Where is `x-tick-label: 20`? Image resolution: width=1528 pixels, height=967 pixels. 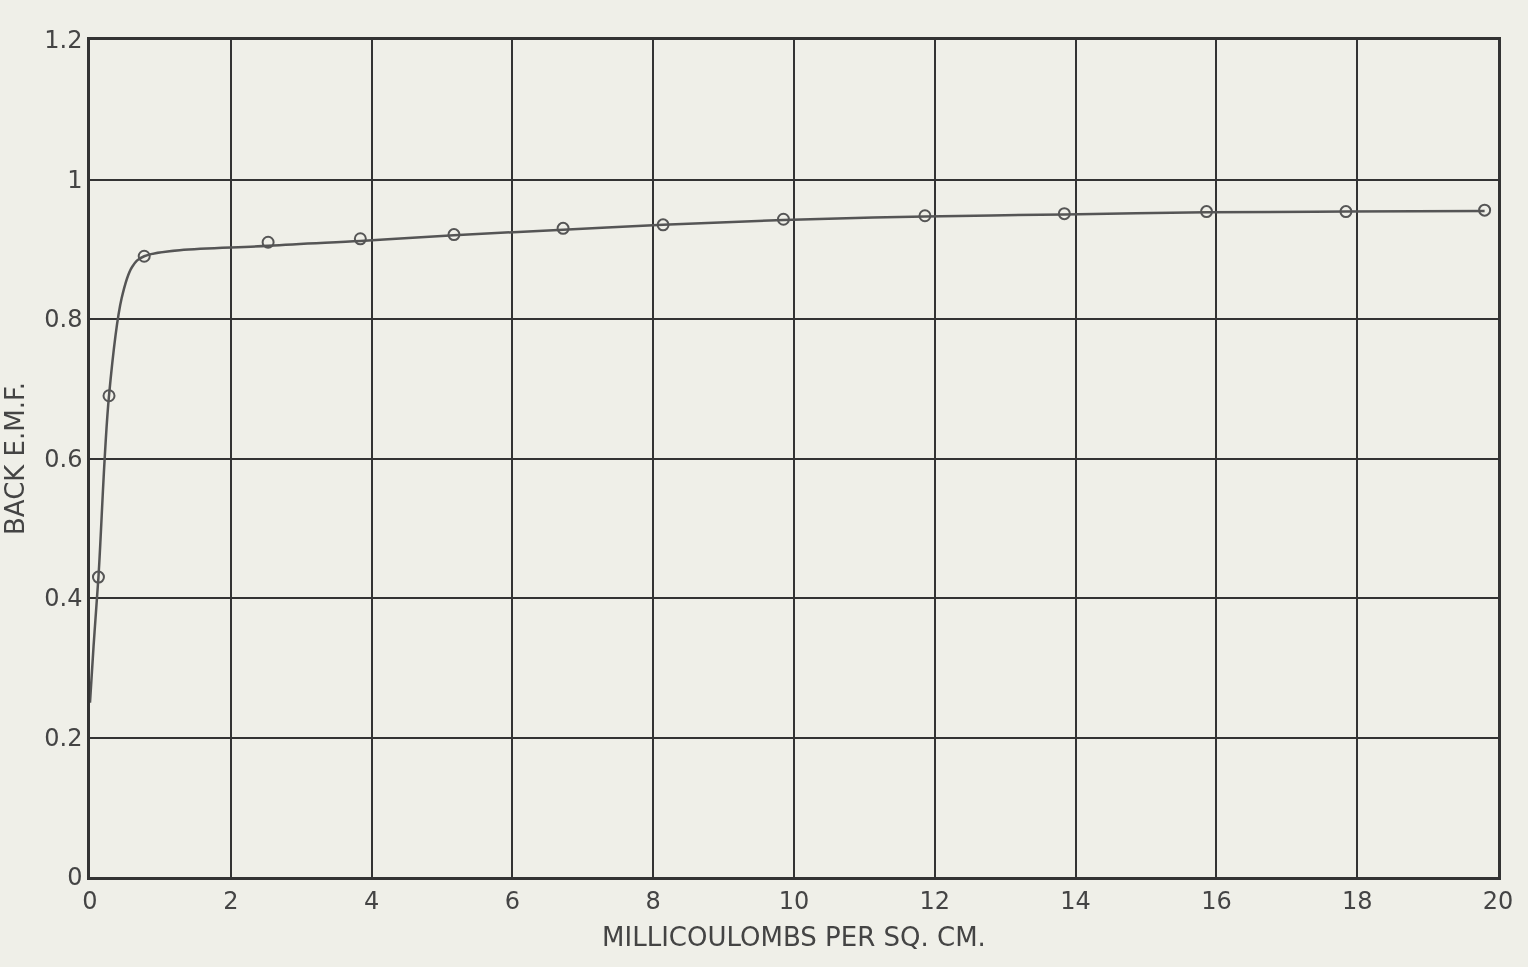 x-tick-label: 20 is located at coordinates (1498, 900).